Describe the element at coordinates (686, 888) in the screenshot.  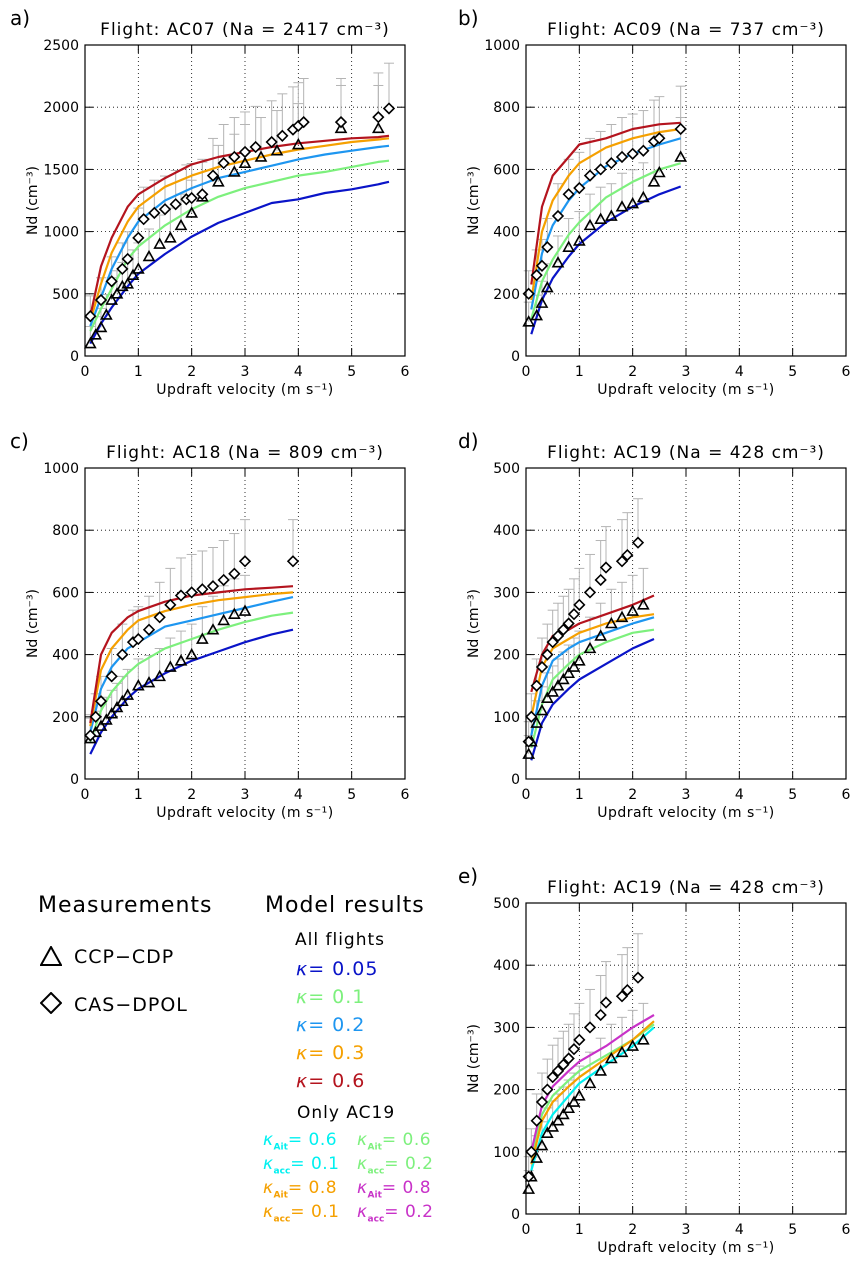
I see `chart-title: Flight: AC19 (Na = 428 cm⁻³)` at that location.